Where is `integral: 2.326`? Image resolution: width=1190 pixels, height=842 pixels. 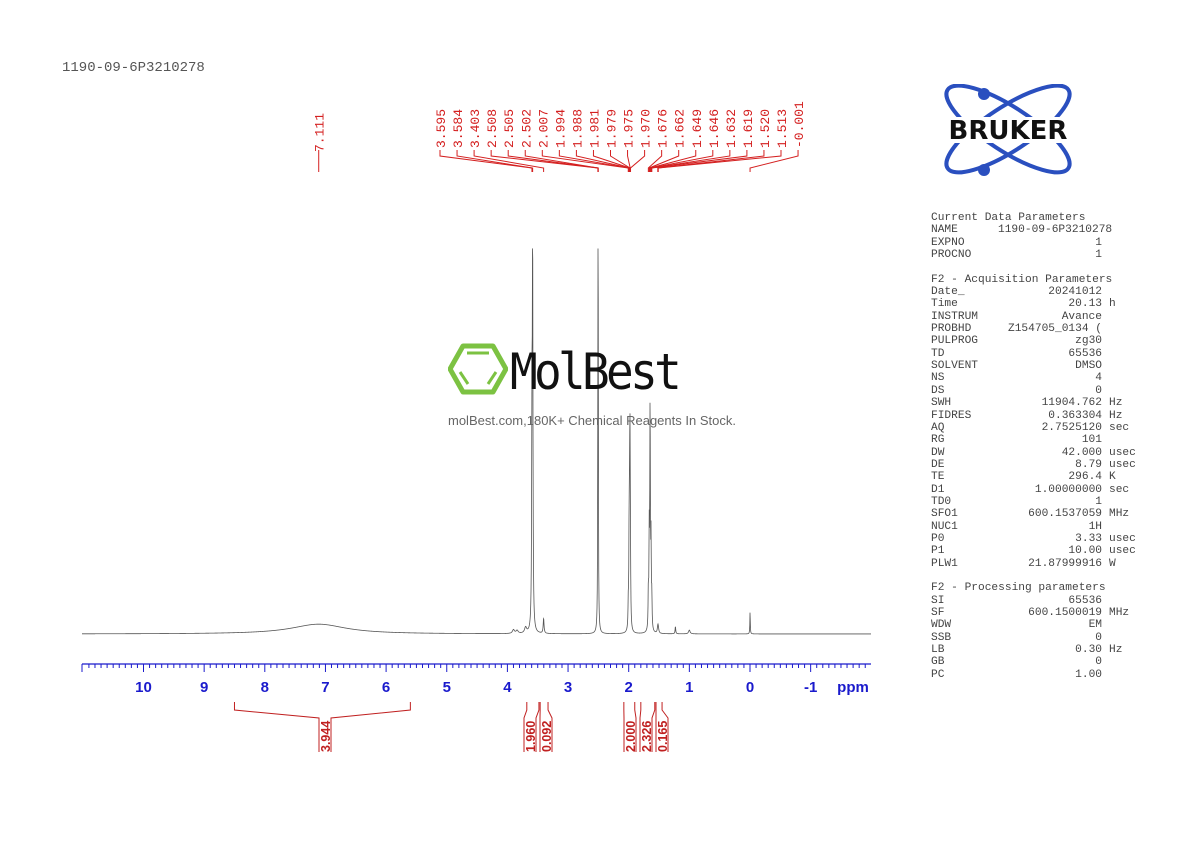 integral: 2.326 is located at coordinates (647, 727).